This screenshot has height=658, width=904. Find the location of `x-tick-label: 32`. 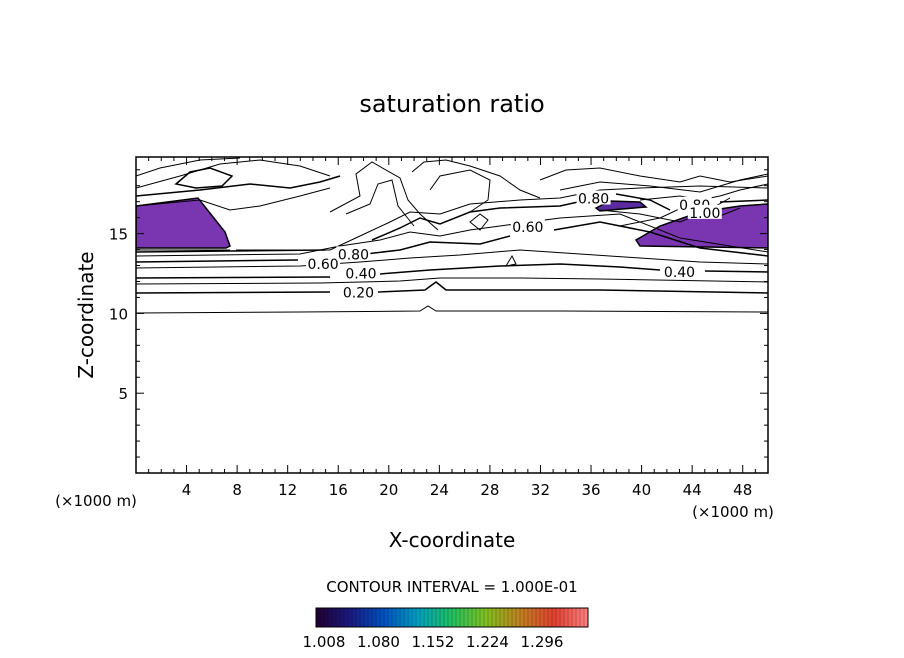

x-tick-label: 32 is located at coordinates (540, 490).